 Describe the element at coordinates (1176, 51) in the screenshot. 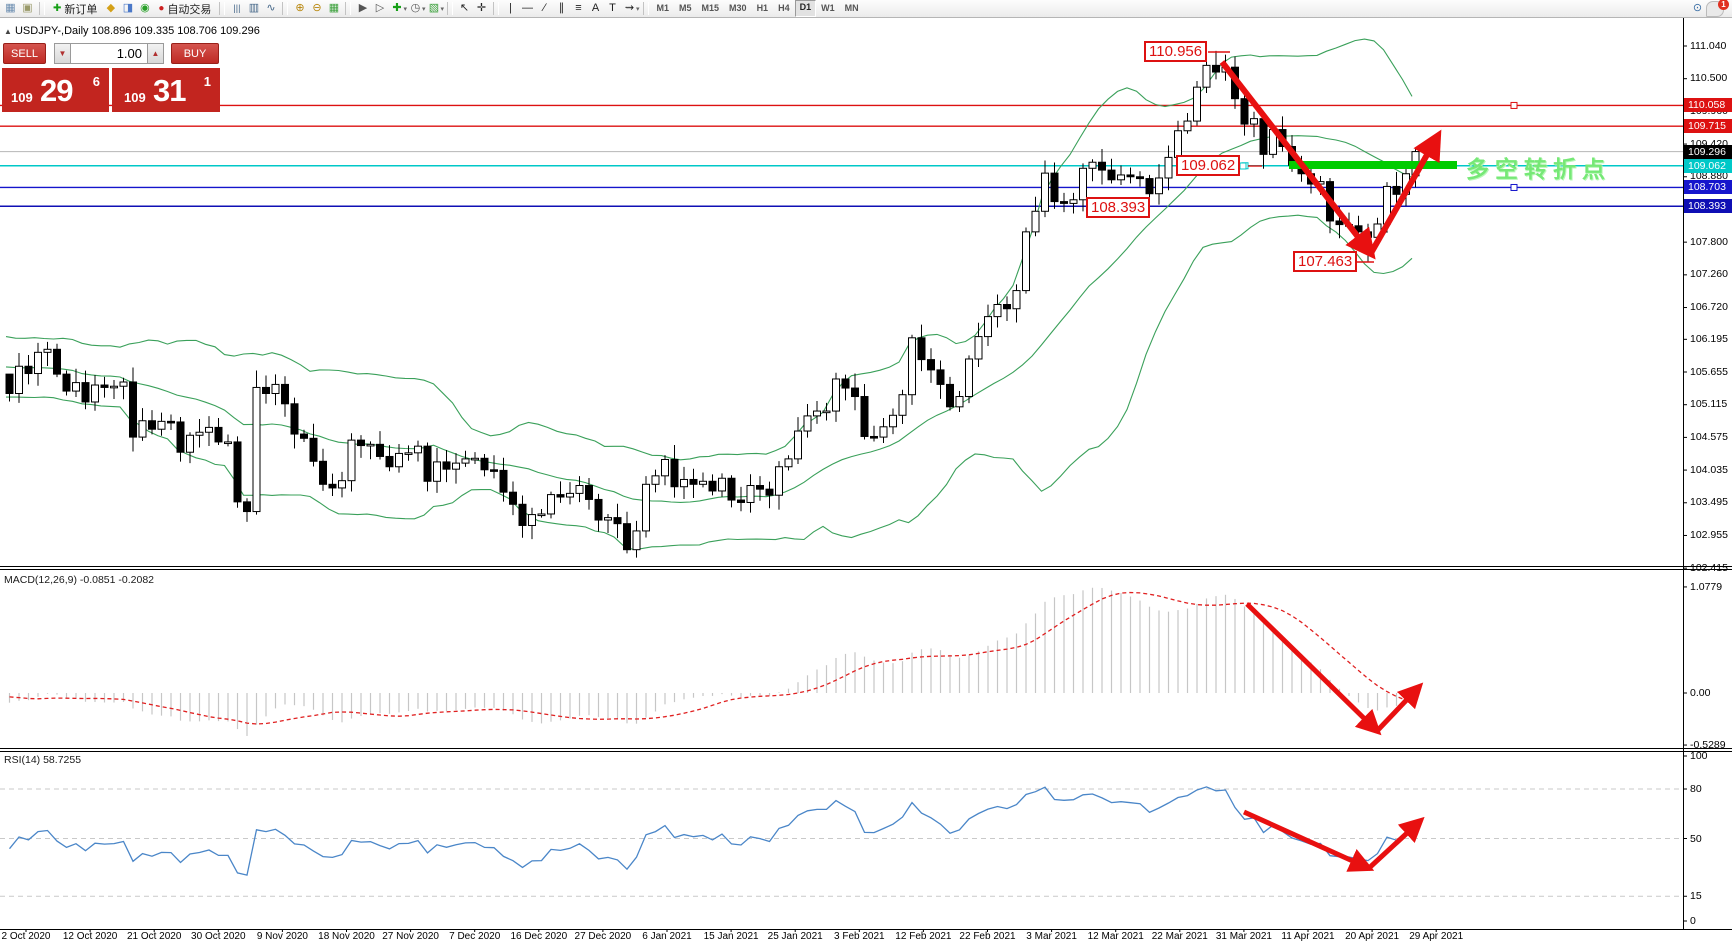

I see `price-label-110956: 110.956` at that location.